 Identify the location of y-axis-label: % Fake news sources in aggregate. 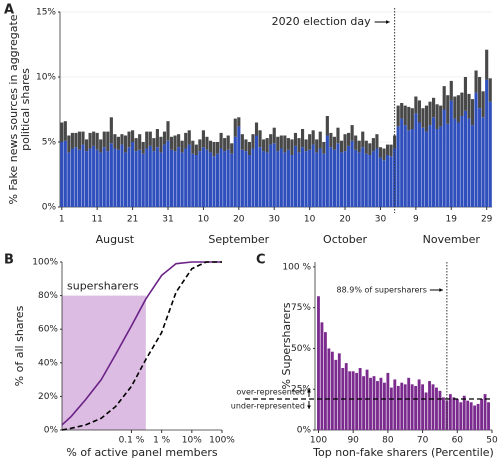
(13, 109).